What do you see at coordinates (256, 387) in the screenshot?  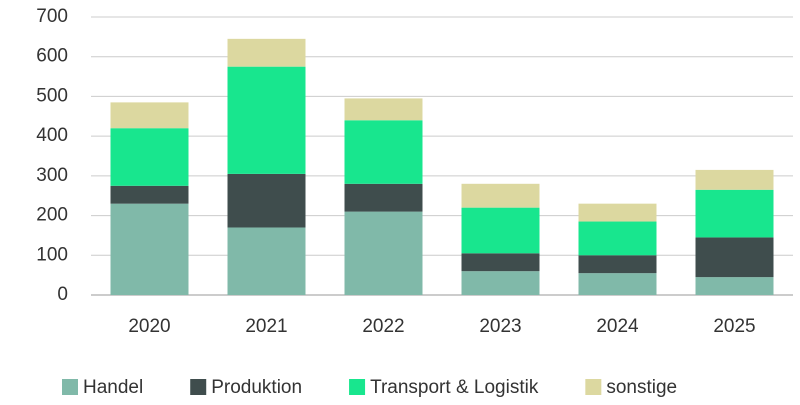 I see `legend-label: Produktion` at bounding box center [256, 387].